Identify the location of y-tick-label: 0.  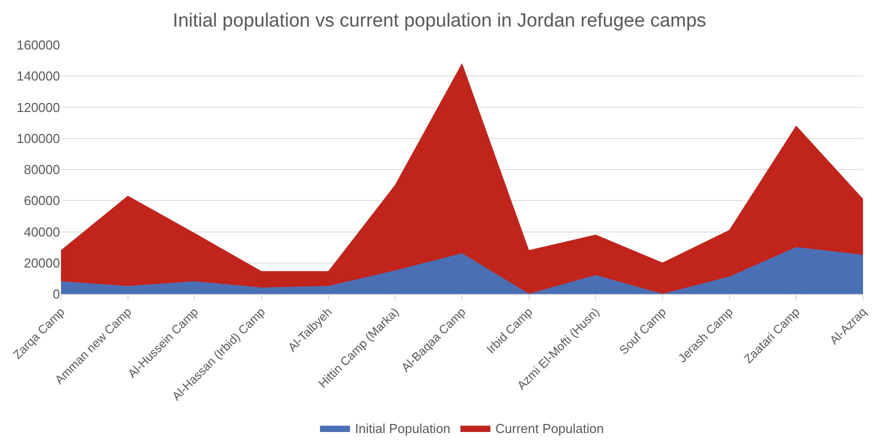
(56, 294).